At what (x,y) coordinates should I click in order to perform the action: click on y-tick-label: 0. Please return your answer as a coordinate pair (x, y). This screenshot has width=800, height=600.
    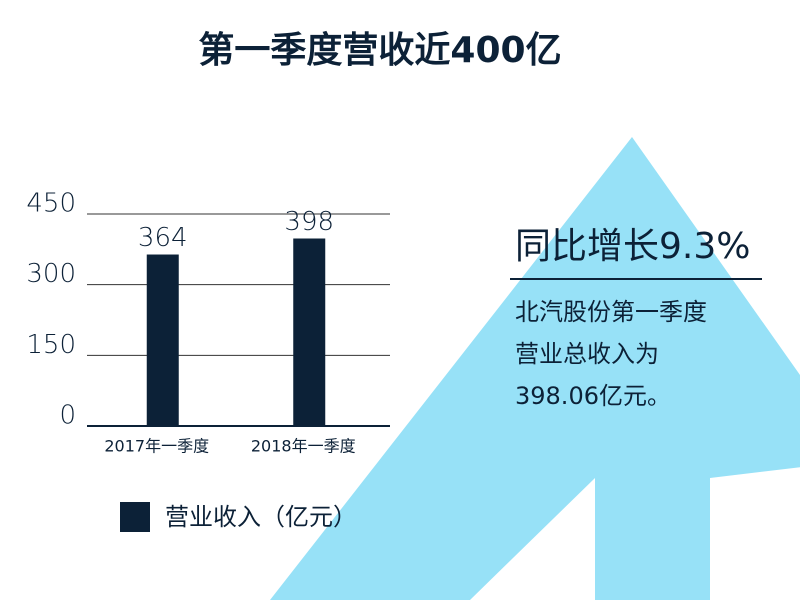
    Looking at the image, I should click on (67, 416).